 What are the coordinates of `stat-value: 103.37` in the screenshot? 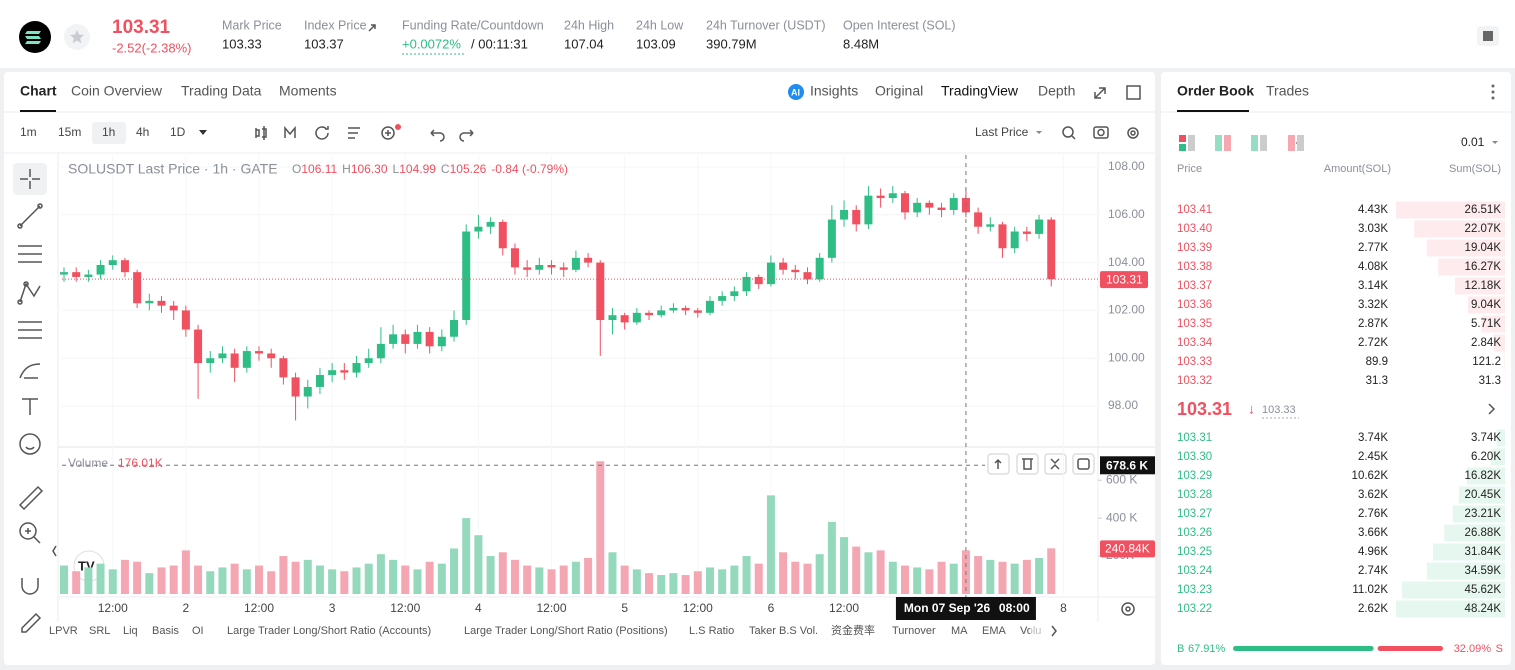 It's located at (324, 43).